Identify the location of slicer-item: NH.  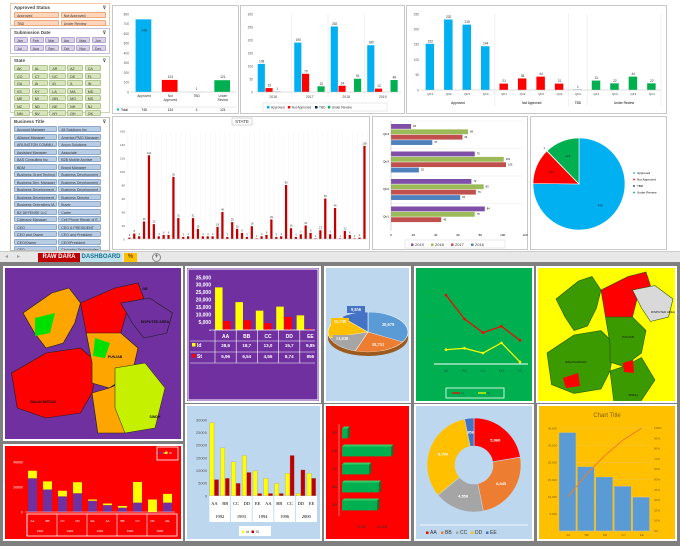
(75, 105).